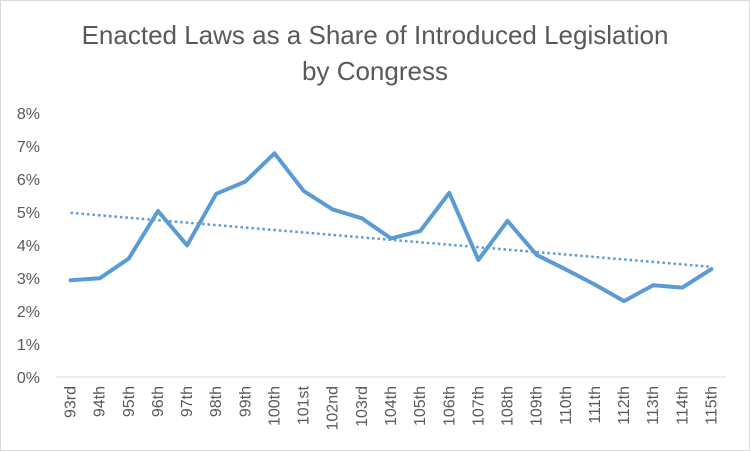 The width and height of the screenshot is (750, 451). Describe the element at coordinates (420, 406) in the screenshot. I see `x-tick-label: 105th` at that location.